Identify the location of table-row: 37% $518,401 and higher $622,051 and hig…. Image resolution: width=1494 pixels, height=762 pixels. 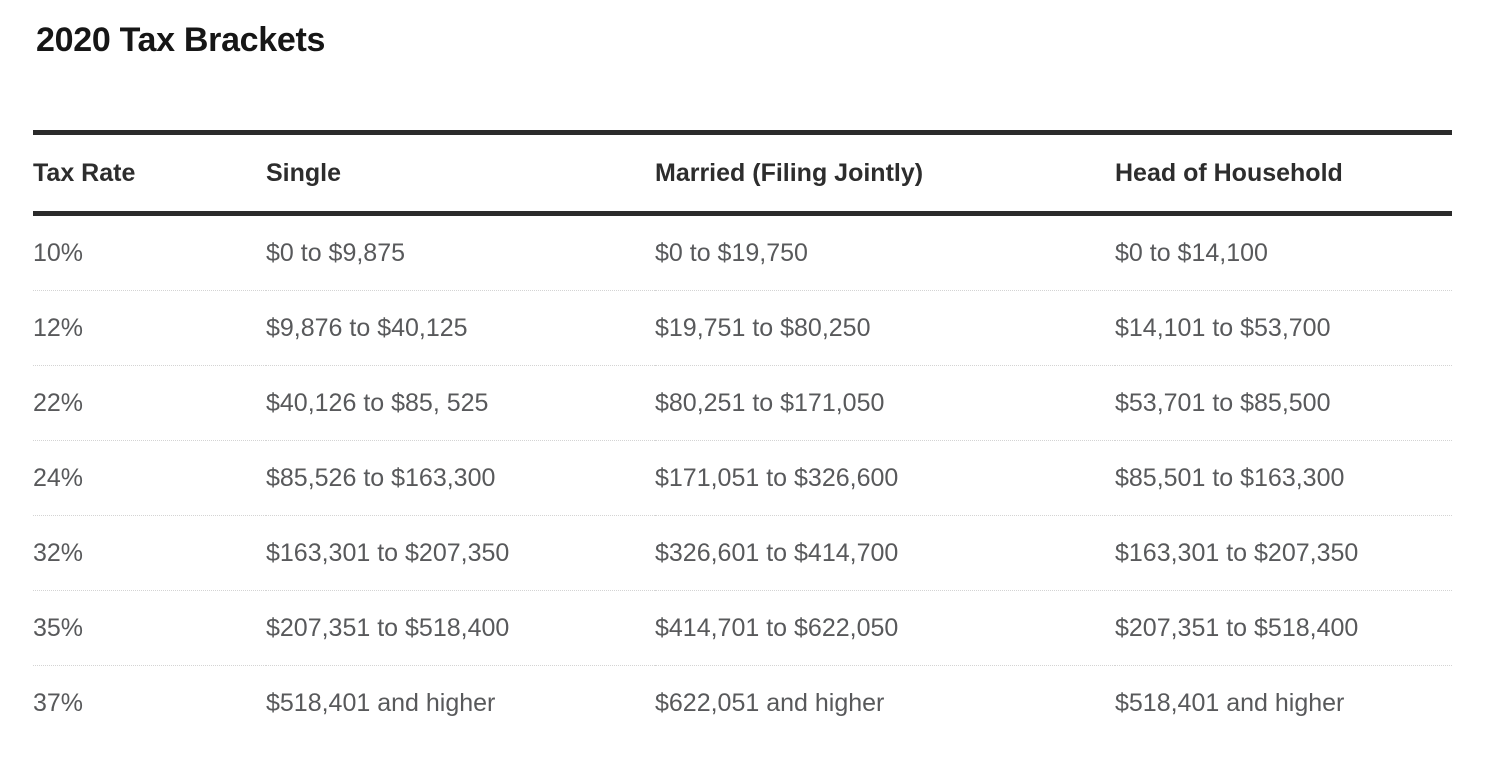
(742, 703).